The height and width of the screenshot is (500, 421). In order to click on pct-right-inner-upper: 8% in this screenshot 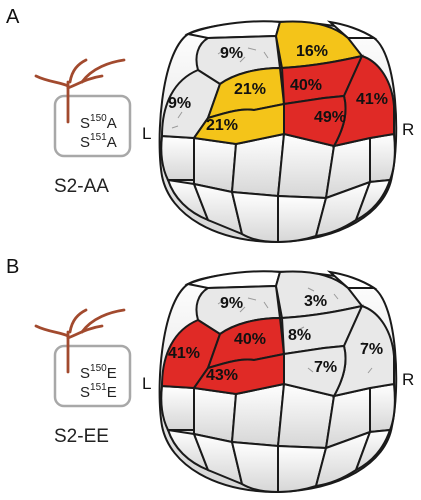, I will do `click(299, 335)`.